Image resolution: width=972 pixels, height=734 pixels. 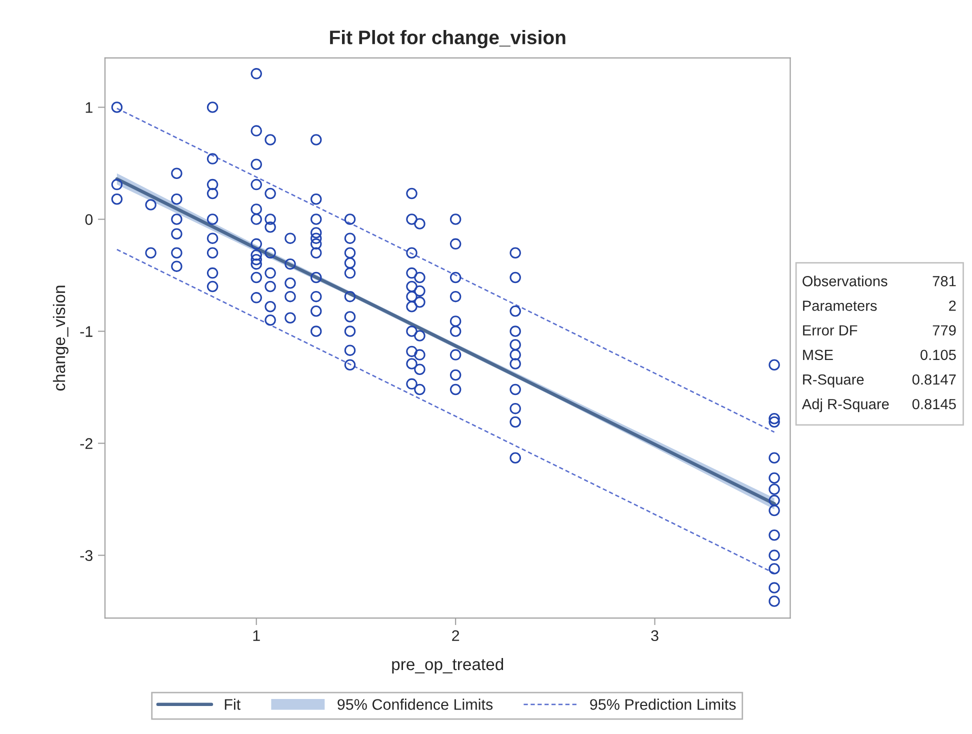 What do you see at coordinates (833, 381) in the screenshot?
I see `text: R-Square` at bounding box center [833, 381].